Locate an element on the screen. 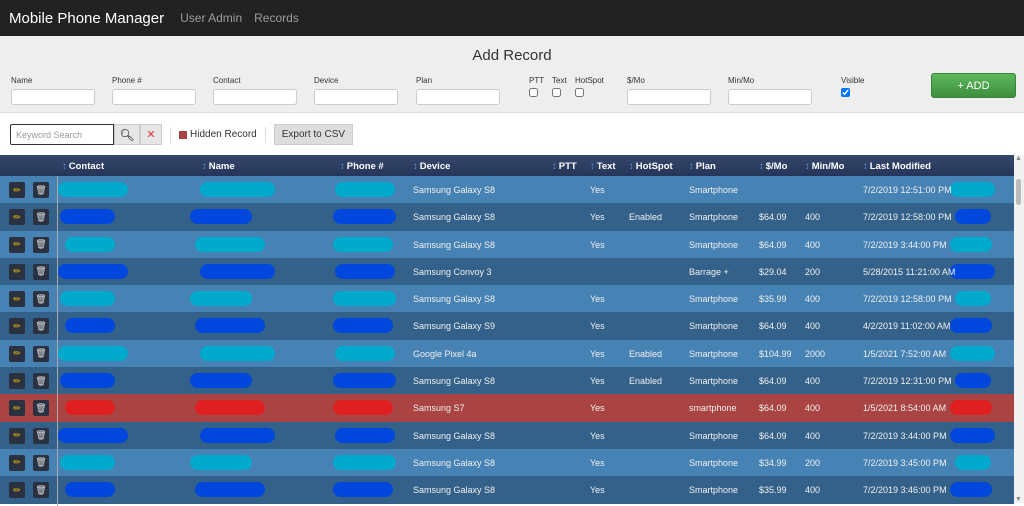 This screenshot has height=506, width=1024. hotspot-checkbox is located at coordinates (579, 92).